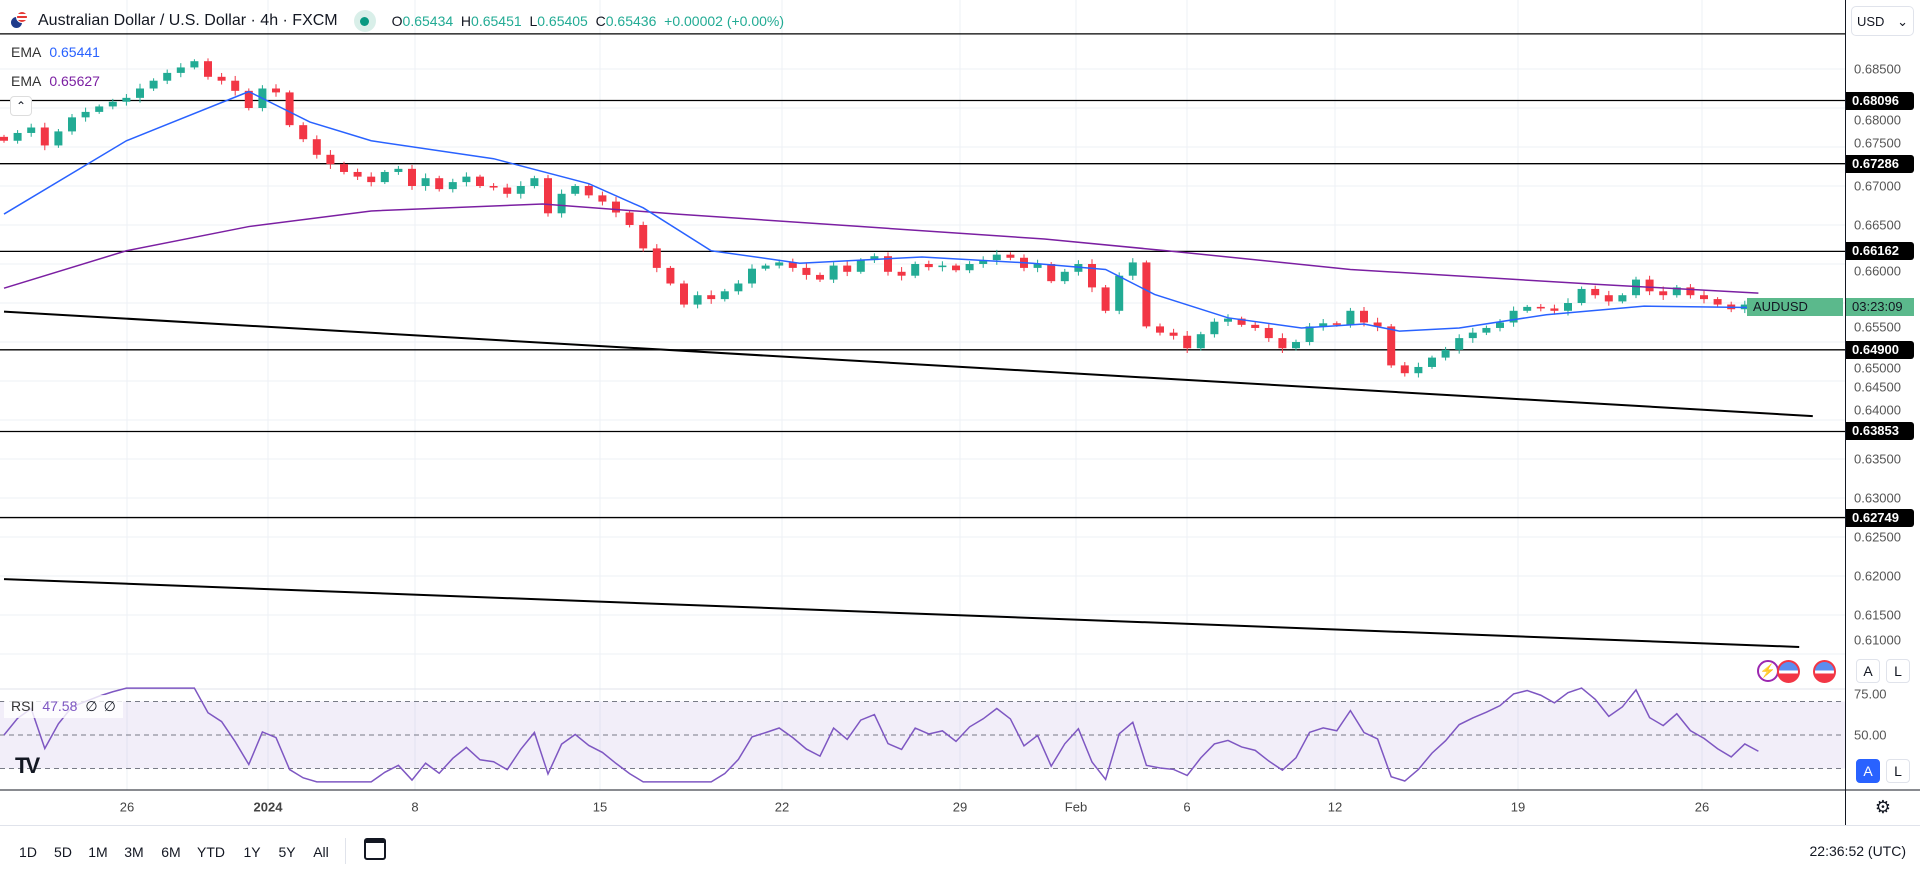 The height and width of the screenshot is (874, 1920). Describe the element at coordinates (287, 852) in the screenshot. I see `timeframe-button-5y: 5Y` at that location.